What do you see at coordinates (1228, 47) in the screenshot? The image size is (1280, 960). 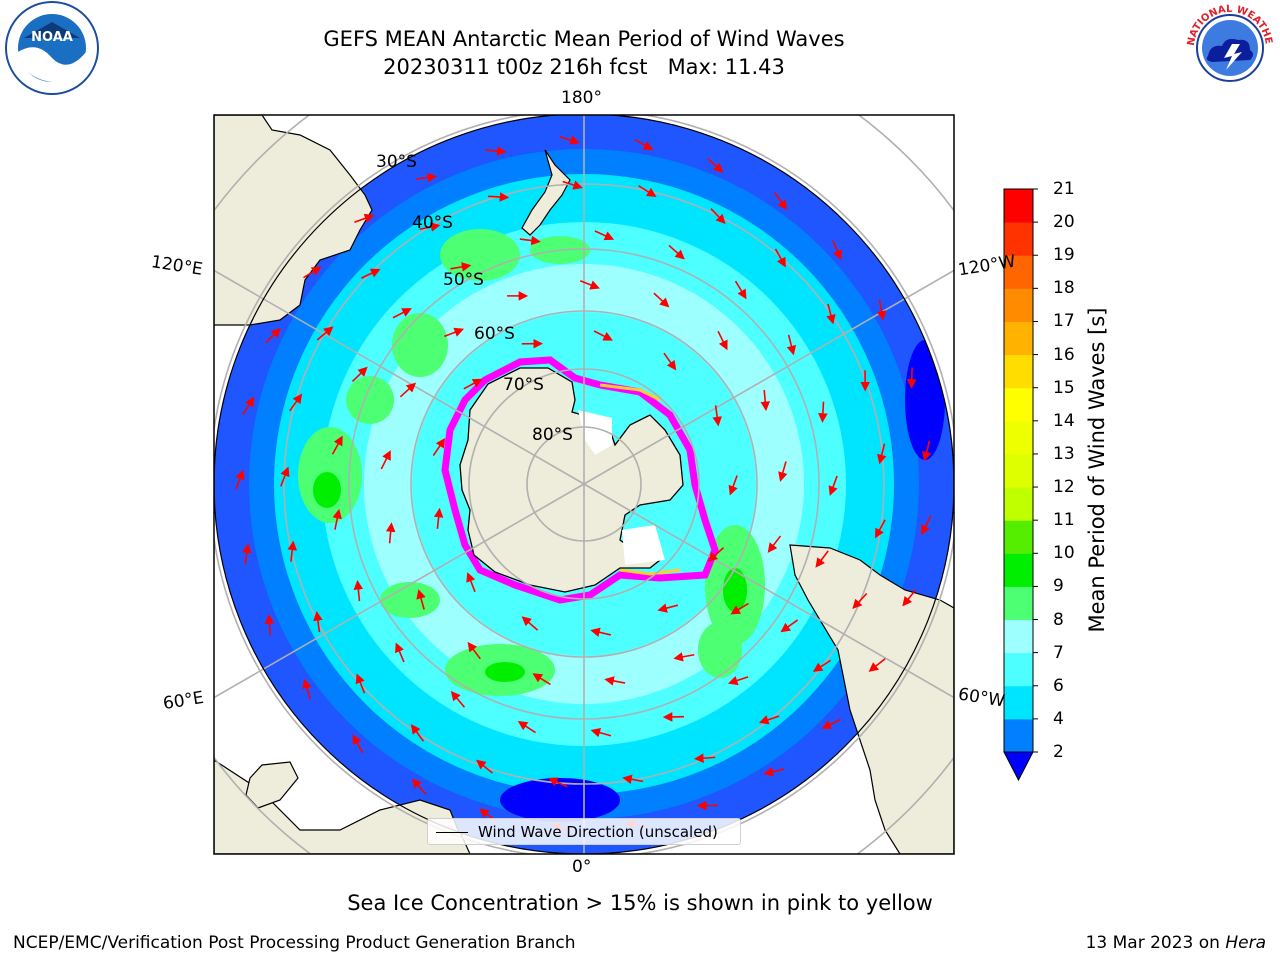 I see `nws-logo: NATIONAL WEATHER SERVICE` at bounding box center [1228, 47].